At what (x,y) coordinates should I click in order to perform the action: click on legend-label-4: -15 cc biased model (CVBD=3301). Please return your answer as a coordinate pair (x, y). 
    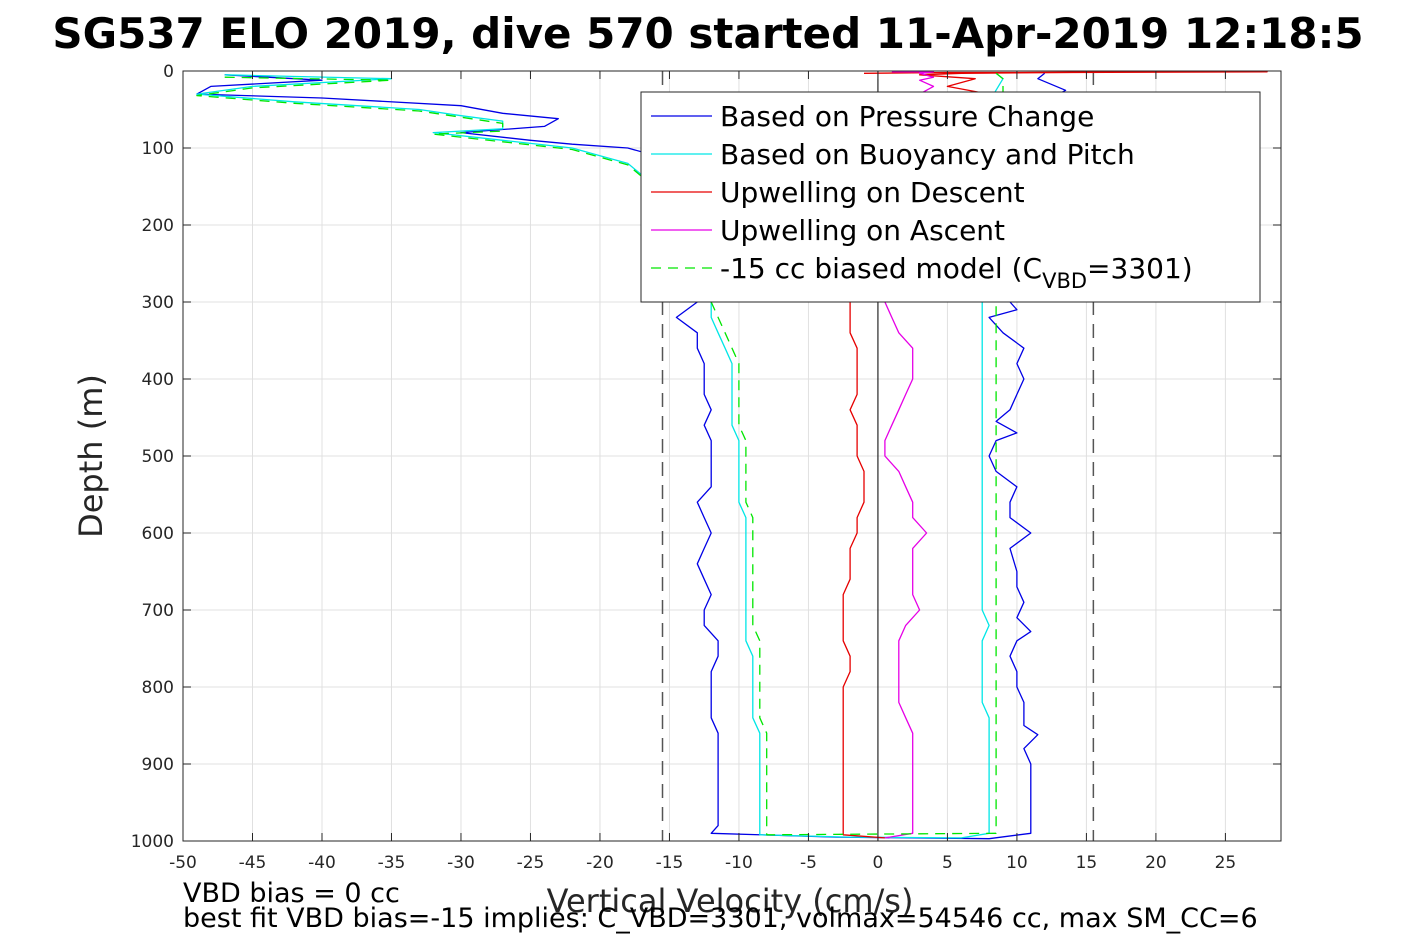
    Looking at the image, I should click on (956, 272).